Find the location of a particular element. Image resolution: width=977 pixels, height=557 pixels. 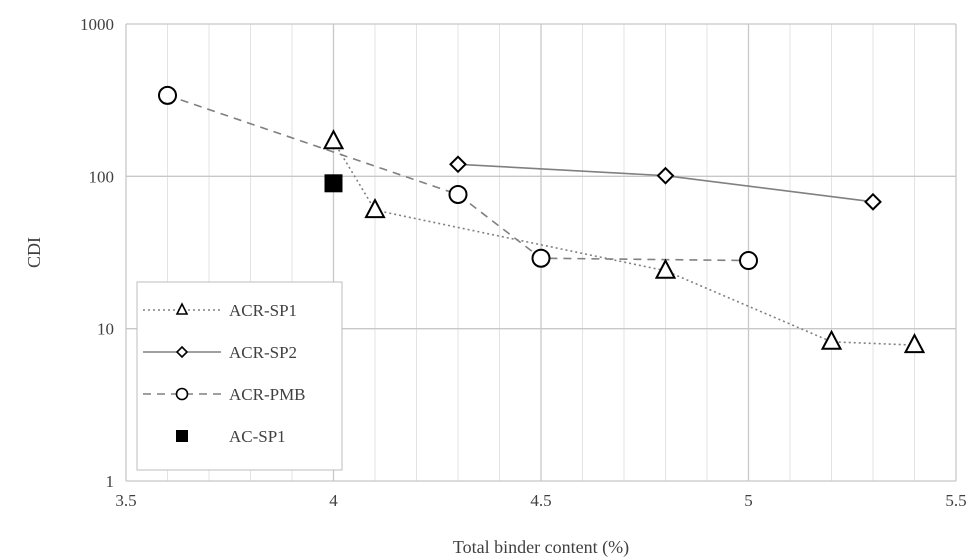

legend-label: ACR-SP2 is located at coordinates (263, 352).